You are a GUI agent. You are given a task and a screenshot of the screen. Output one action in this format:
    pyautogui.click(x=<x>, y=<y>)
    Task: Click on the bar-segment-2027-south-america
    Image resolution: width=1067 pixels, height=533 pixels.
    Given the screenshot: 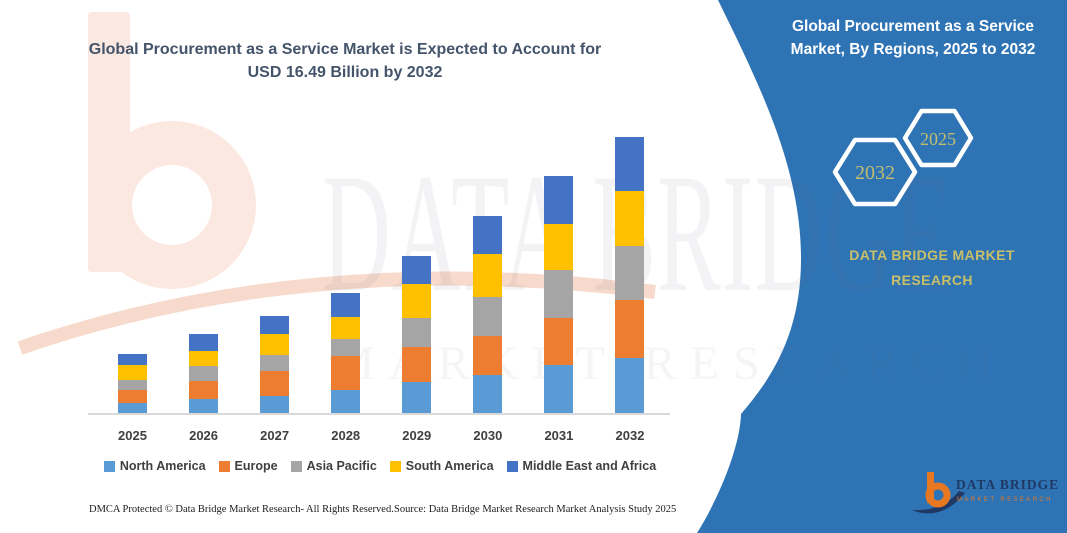 What is the action you would take?
    pyautogui.click(x=275, y=345)
    